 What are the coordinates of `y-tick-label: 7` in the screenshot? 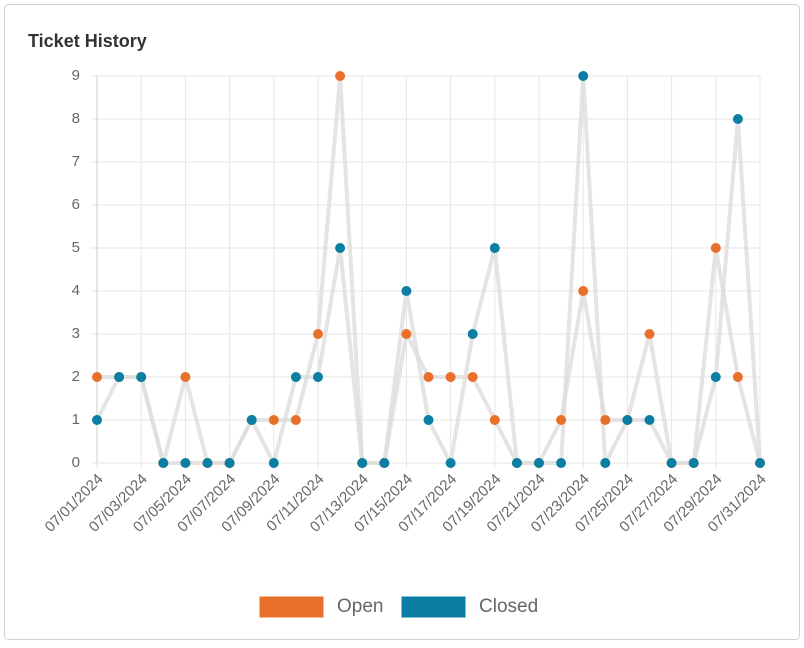 It's located at (76, 161).